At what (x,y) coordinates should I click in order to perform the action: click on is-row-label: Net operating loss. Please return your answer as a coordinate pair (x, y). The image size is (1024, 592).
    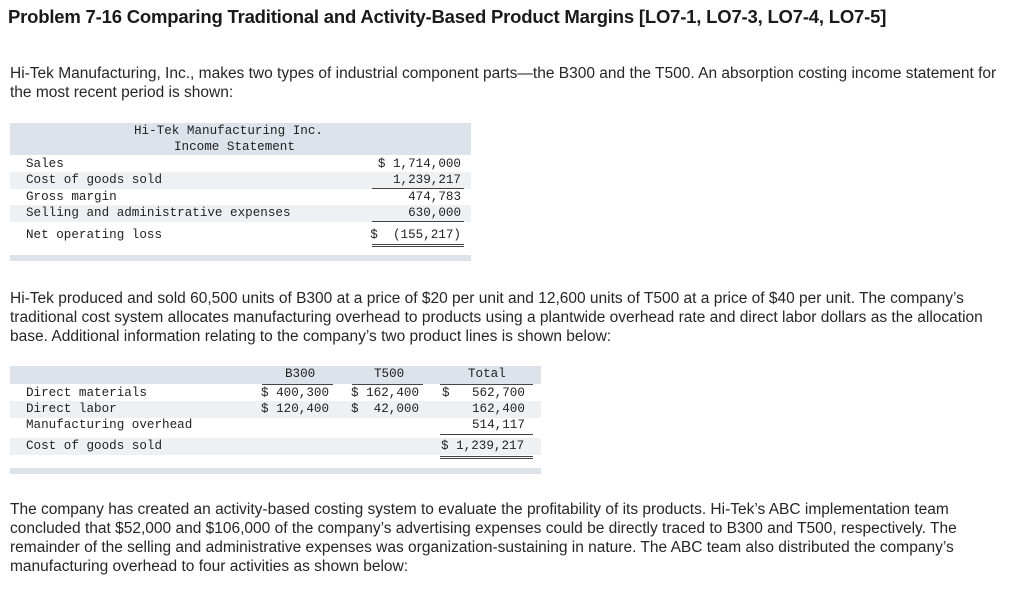
    Looking at the image, I should click on (94, 235).